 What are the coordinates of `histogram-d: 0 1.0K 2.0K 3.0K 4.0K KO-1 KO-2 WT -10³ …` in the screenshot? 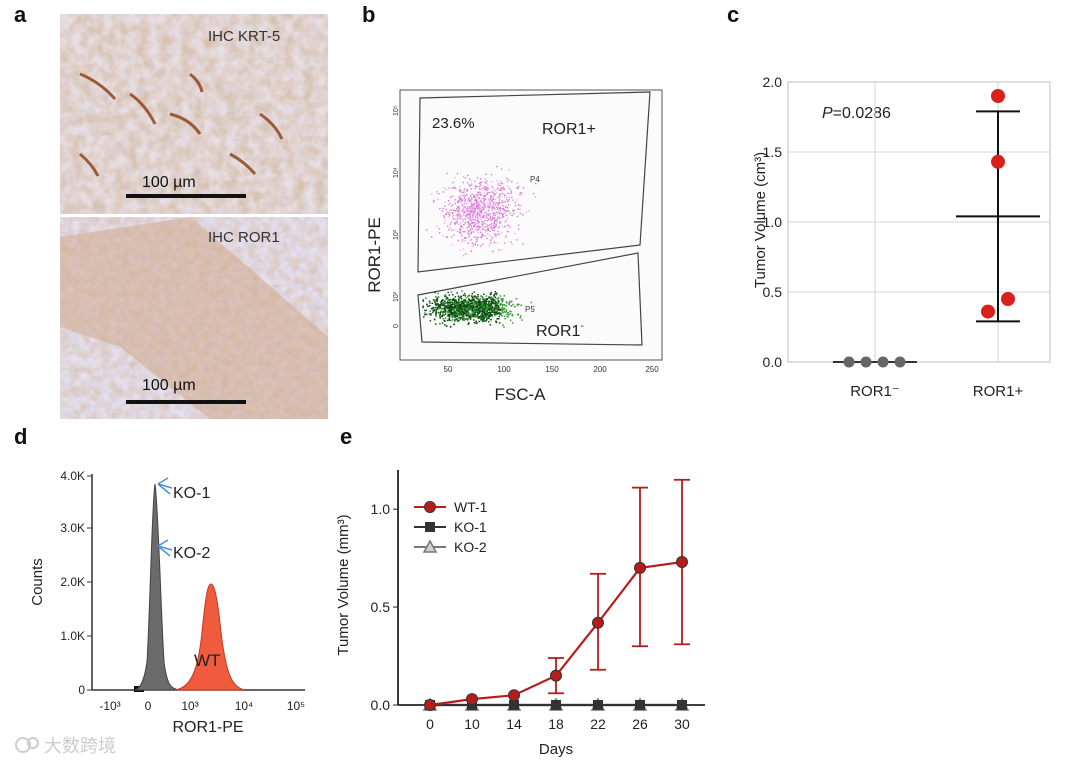 It's located at (167, 602).